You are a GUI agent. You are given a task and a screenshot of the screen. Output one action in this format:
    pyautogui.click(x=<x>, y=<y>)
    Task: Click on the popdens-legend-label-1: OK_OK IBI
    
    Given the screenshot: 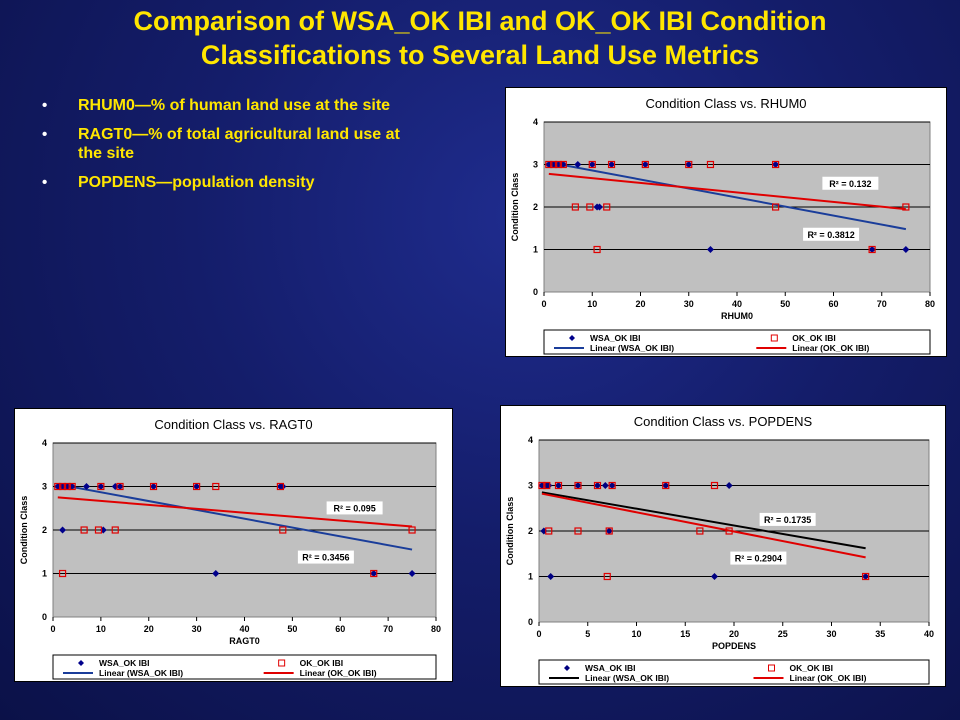 What is the action you would take?
    pyautogui.click(x=811, y=668)
    